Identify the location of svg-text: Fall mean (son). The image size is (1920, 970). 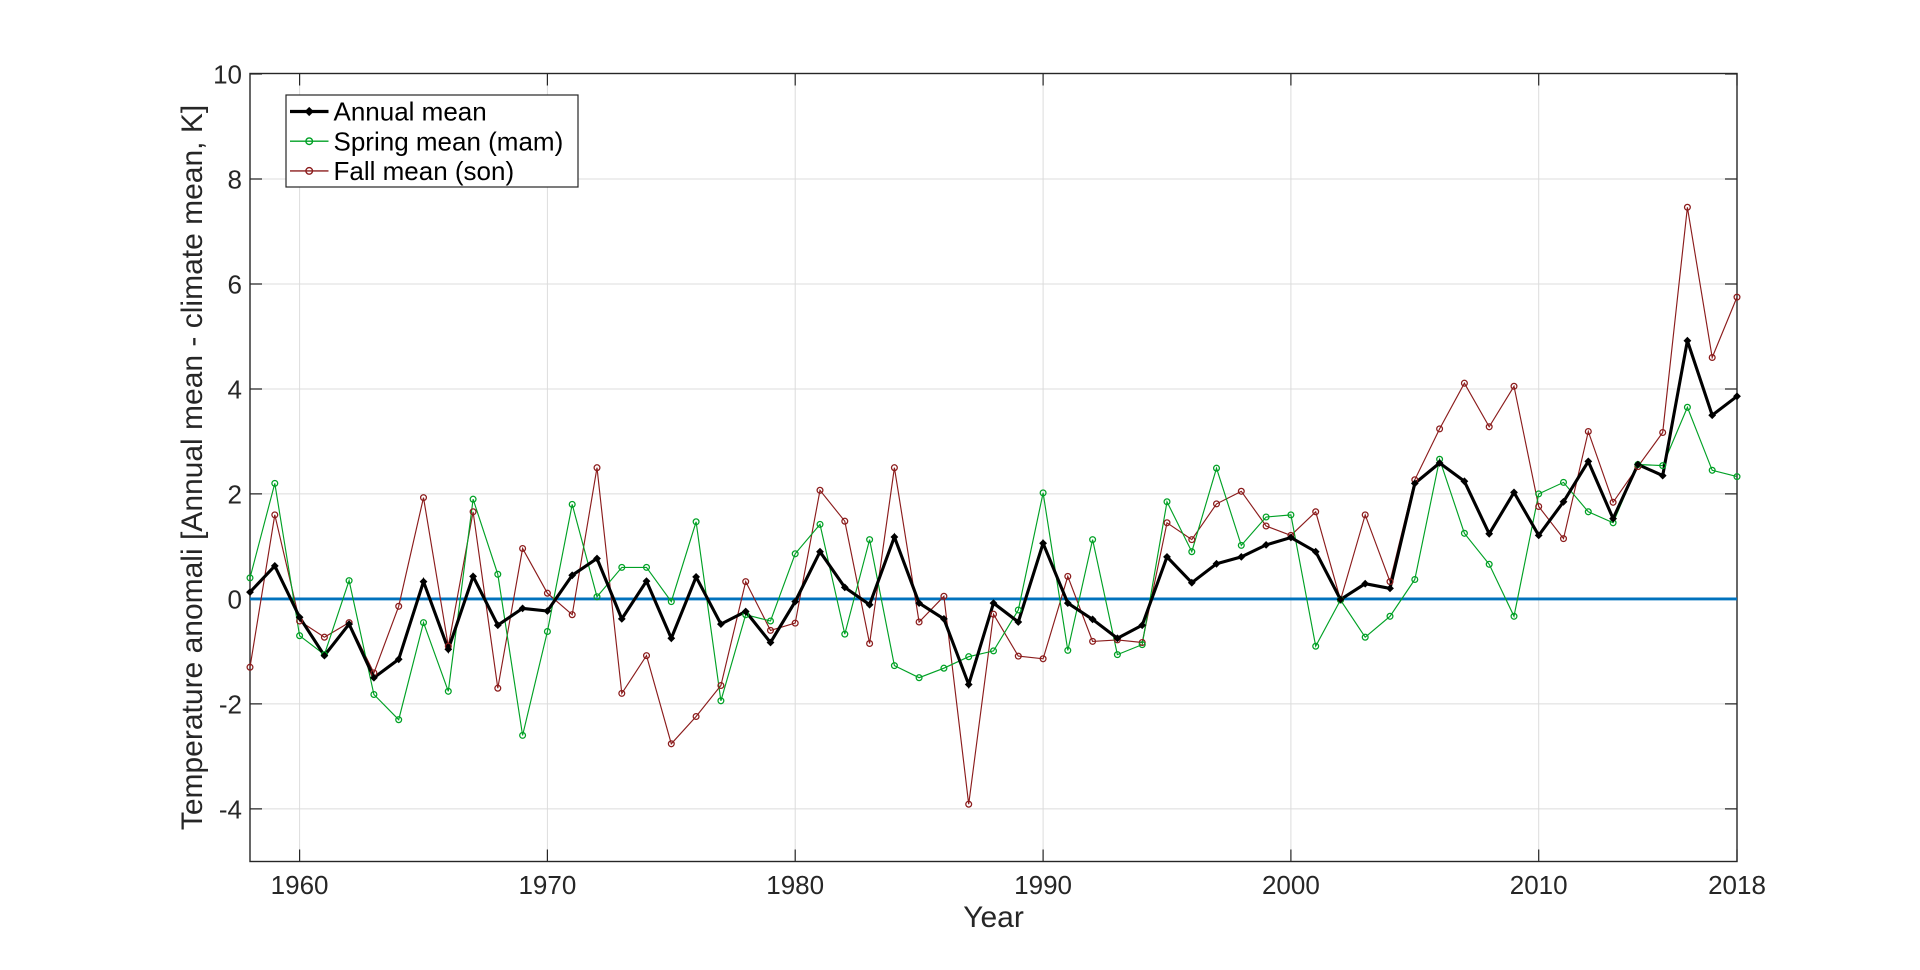
(424, 171).